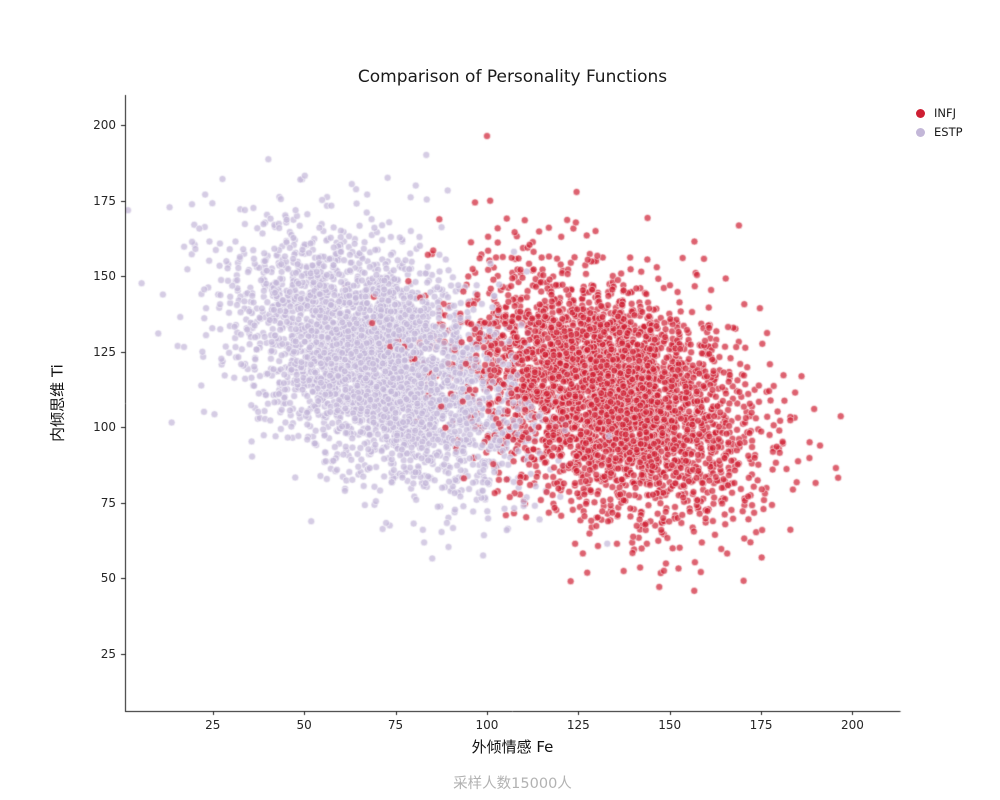  I want to click on chart-title: Comparison of Personality Functions, so click(512, 77).